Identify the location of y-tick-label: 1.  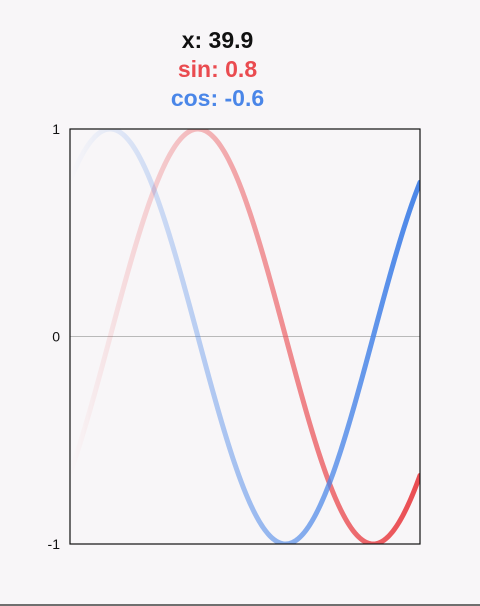
(56, 129).